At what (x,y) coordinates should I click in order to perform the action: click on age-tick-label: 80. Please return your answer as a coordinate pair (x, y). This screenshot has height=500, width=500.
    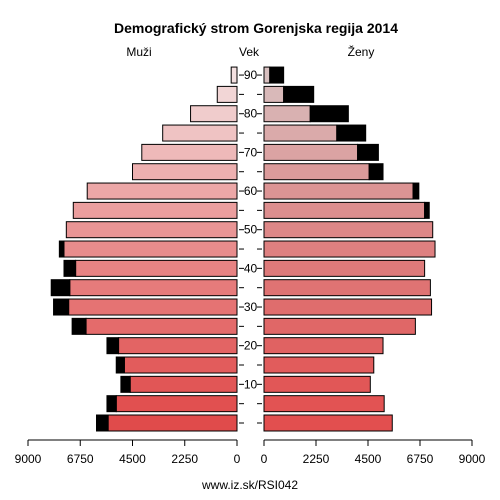
    Looking at the image, I should click on (251, 114).